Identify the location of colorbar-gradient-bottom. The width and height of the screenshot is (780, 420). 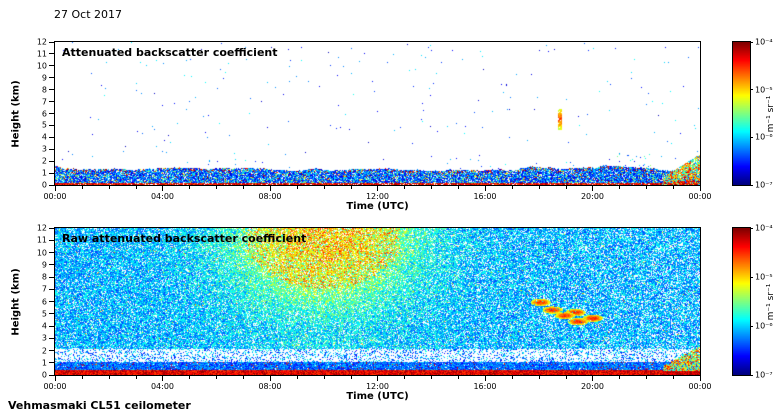
(741, 301).